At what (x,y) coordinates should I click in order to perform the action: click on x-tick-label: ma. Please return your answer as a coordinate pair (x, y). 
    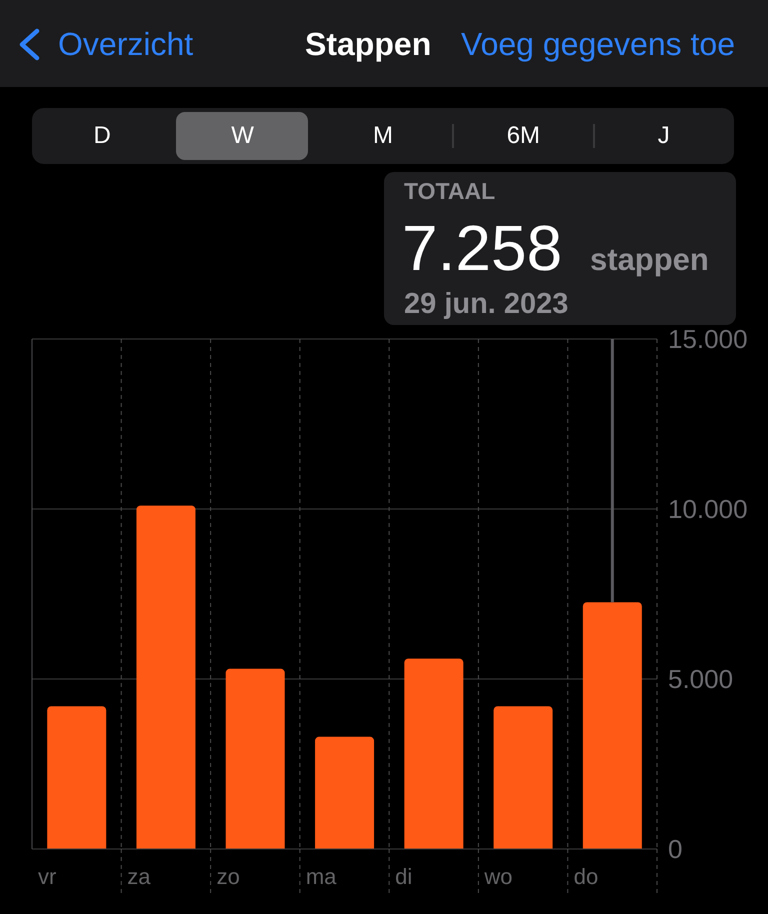
    Looking at the image, I should click on (322, 876).